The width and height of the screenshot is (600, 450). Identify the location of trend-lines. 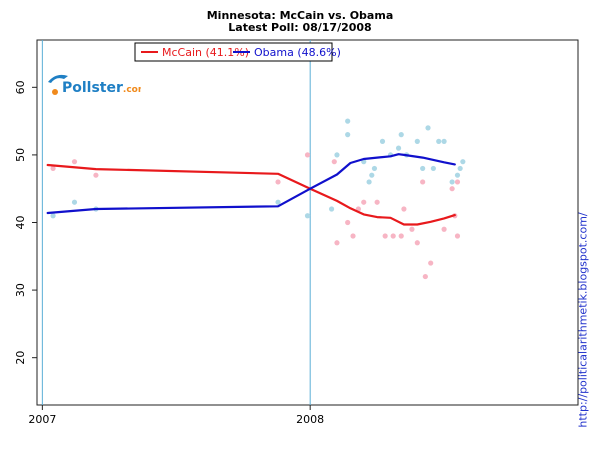
(251, 189).